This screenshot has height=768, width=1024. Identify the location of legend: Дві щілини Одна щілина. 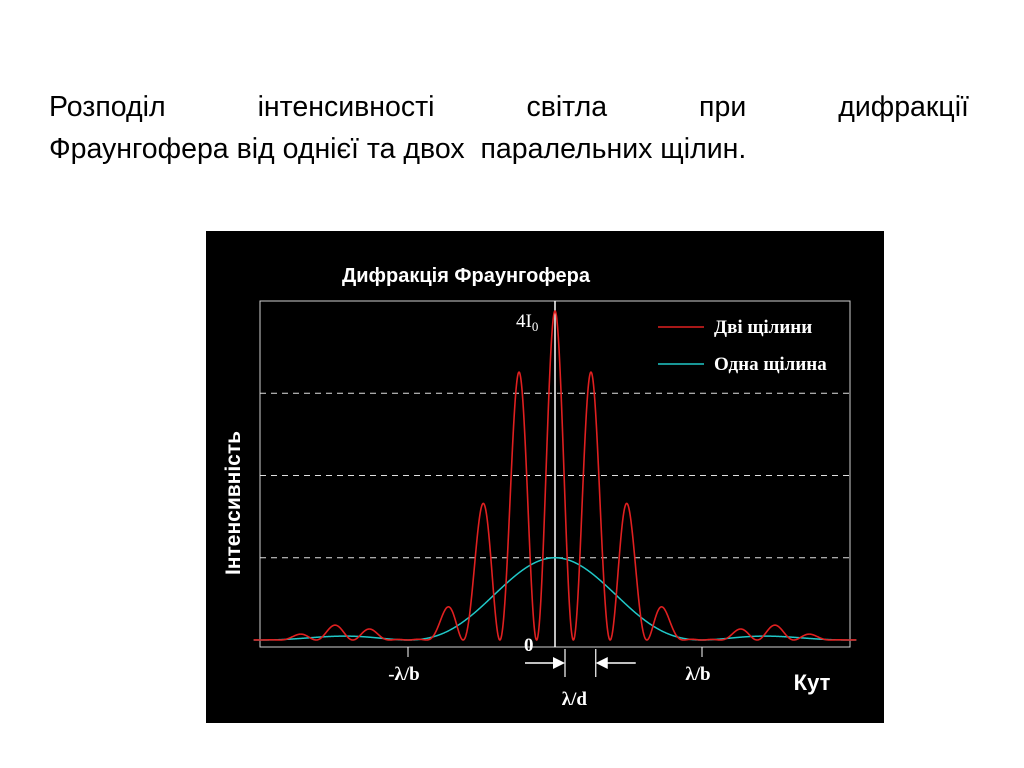
(742, 346).